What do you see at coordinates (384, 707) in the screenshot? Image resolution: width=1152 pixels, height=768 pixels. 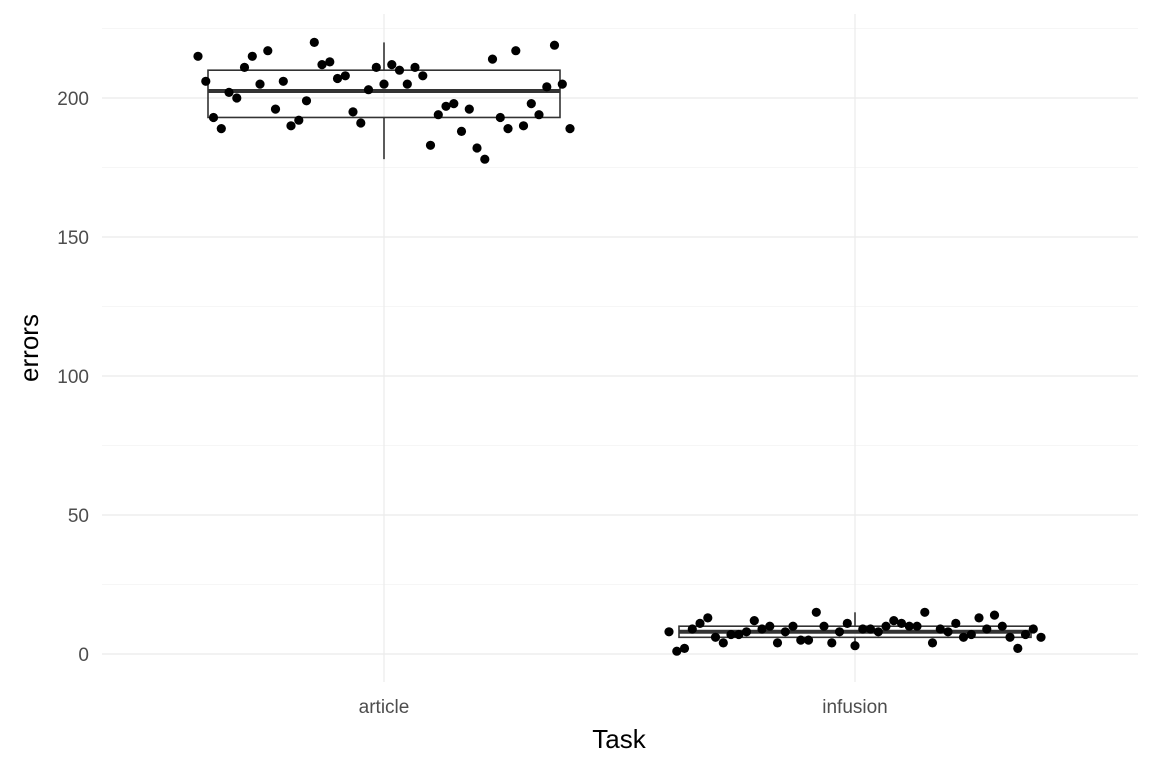 I see `x-tick-label-article: article` at bounding box center [384, 707].